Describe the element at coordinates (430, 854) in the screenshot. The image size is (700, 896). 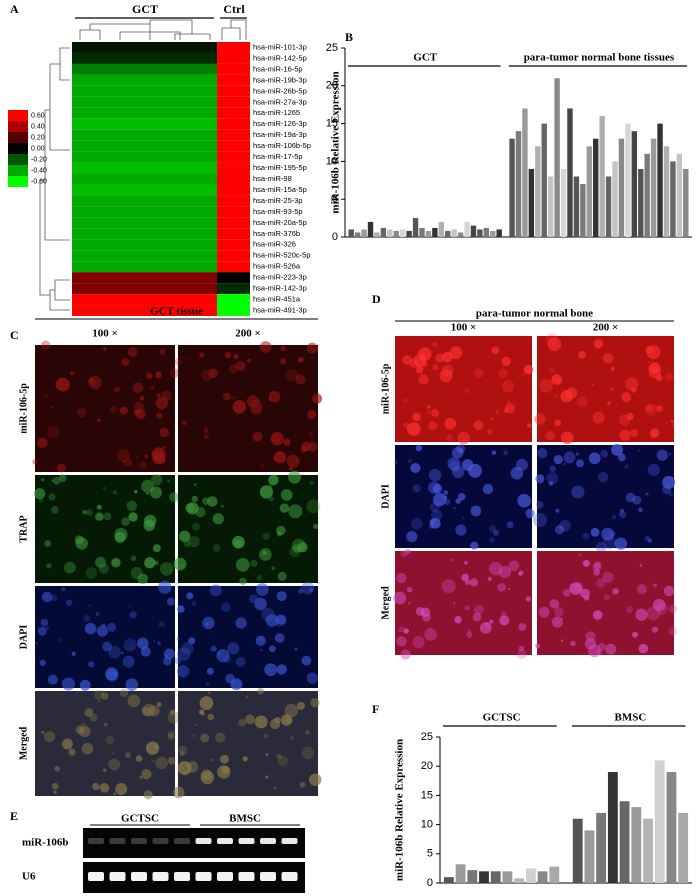
I see `y-tick-label: 5` at that location.